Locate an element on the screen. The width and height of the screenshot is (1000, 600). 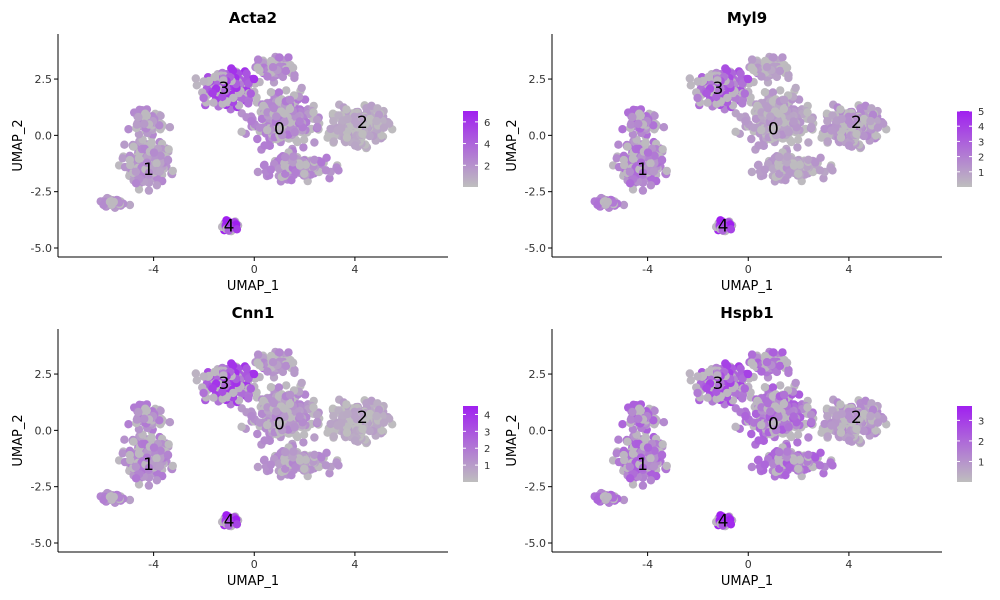
legend-tick-label: 1 is located at coordinates (981, 173).